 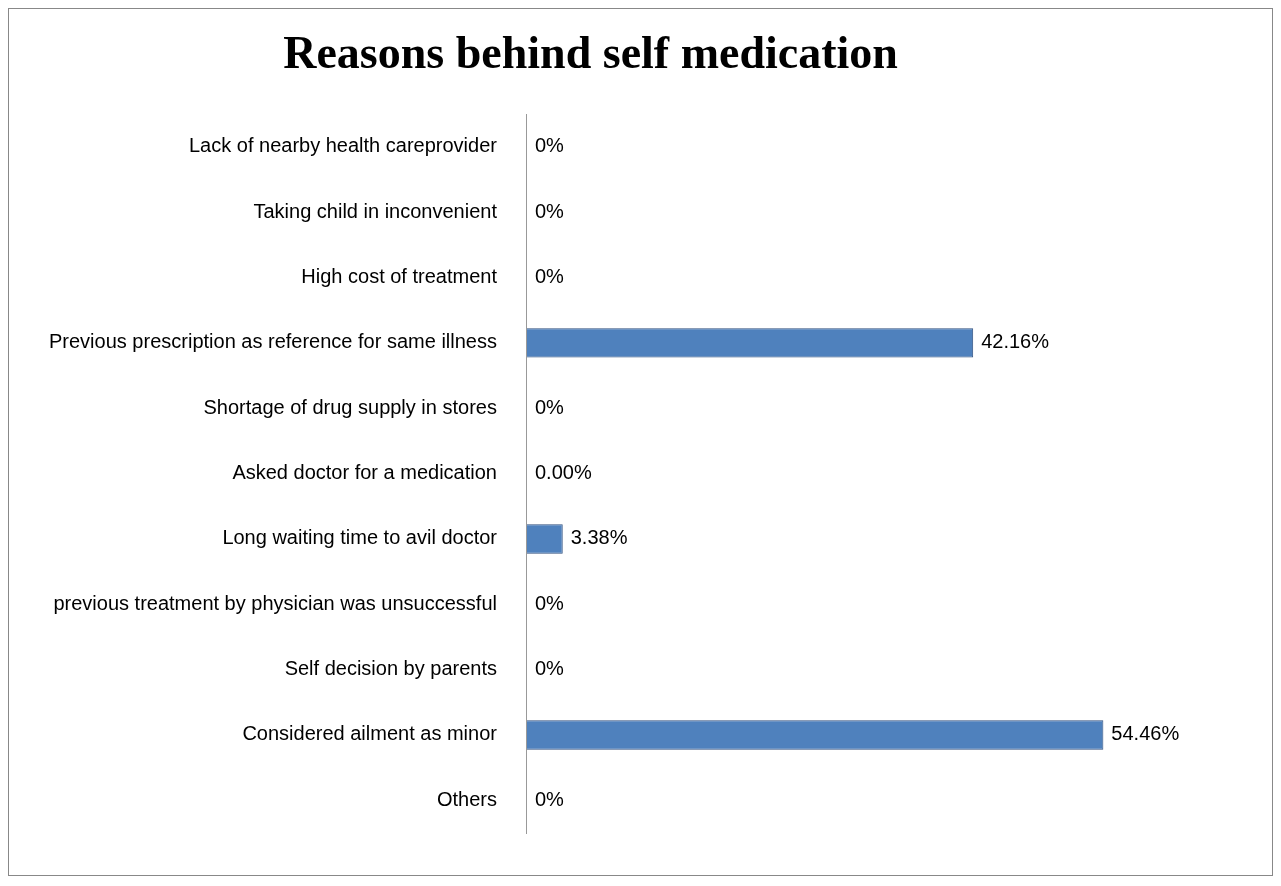 I want to click on data-label: 42.16%, so click(x=1015, y=341).